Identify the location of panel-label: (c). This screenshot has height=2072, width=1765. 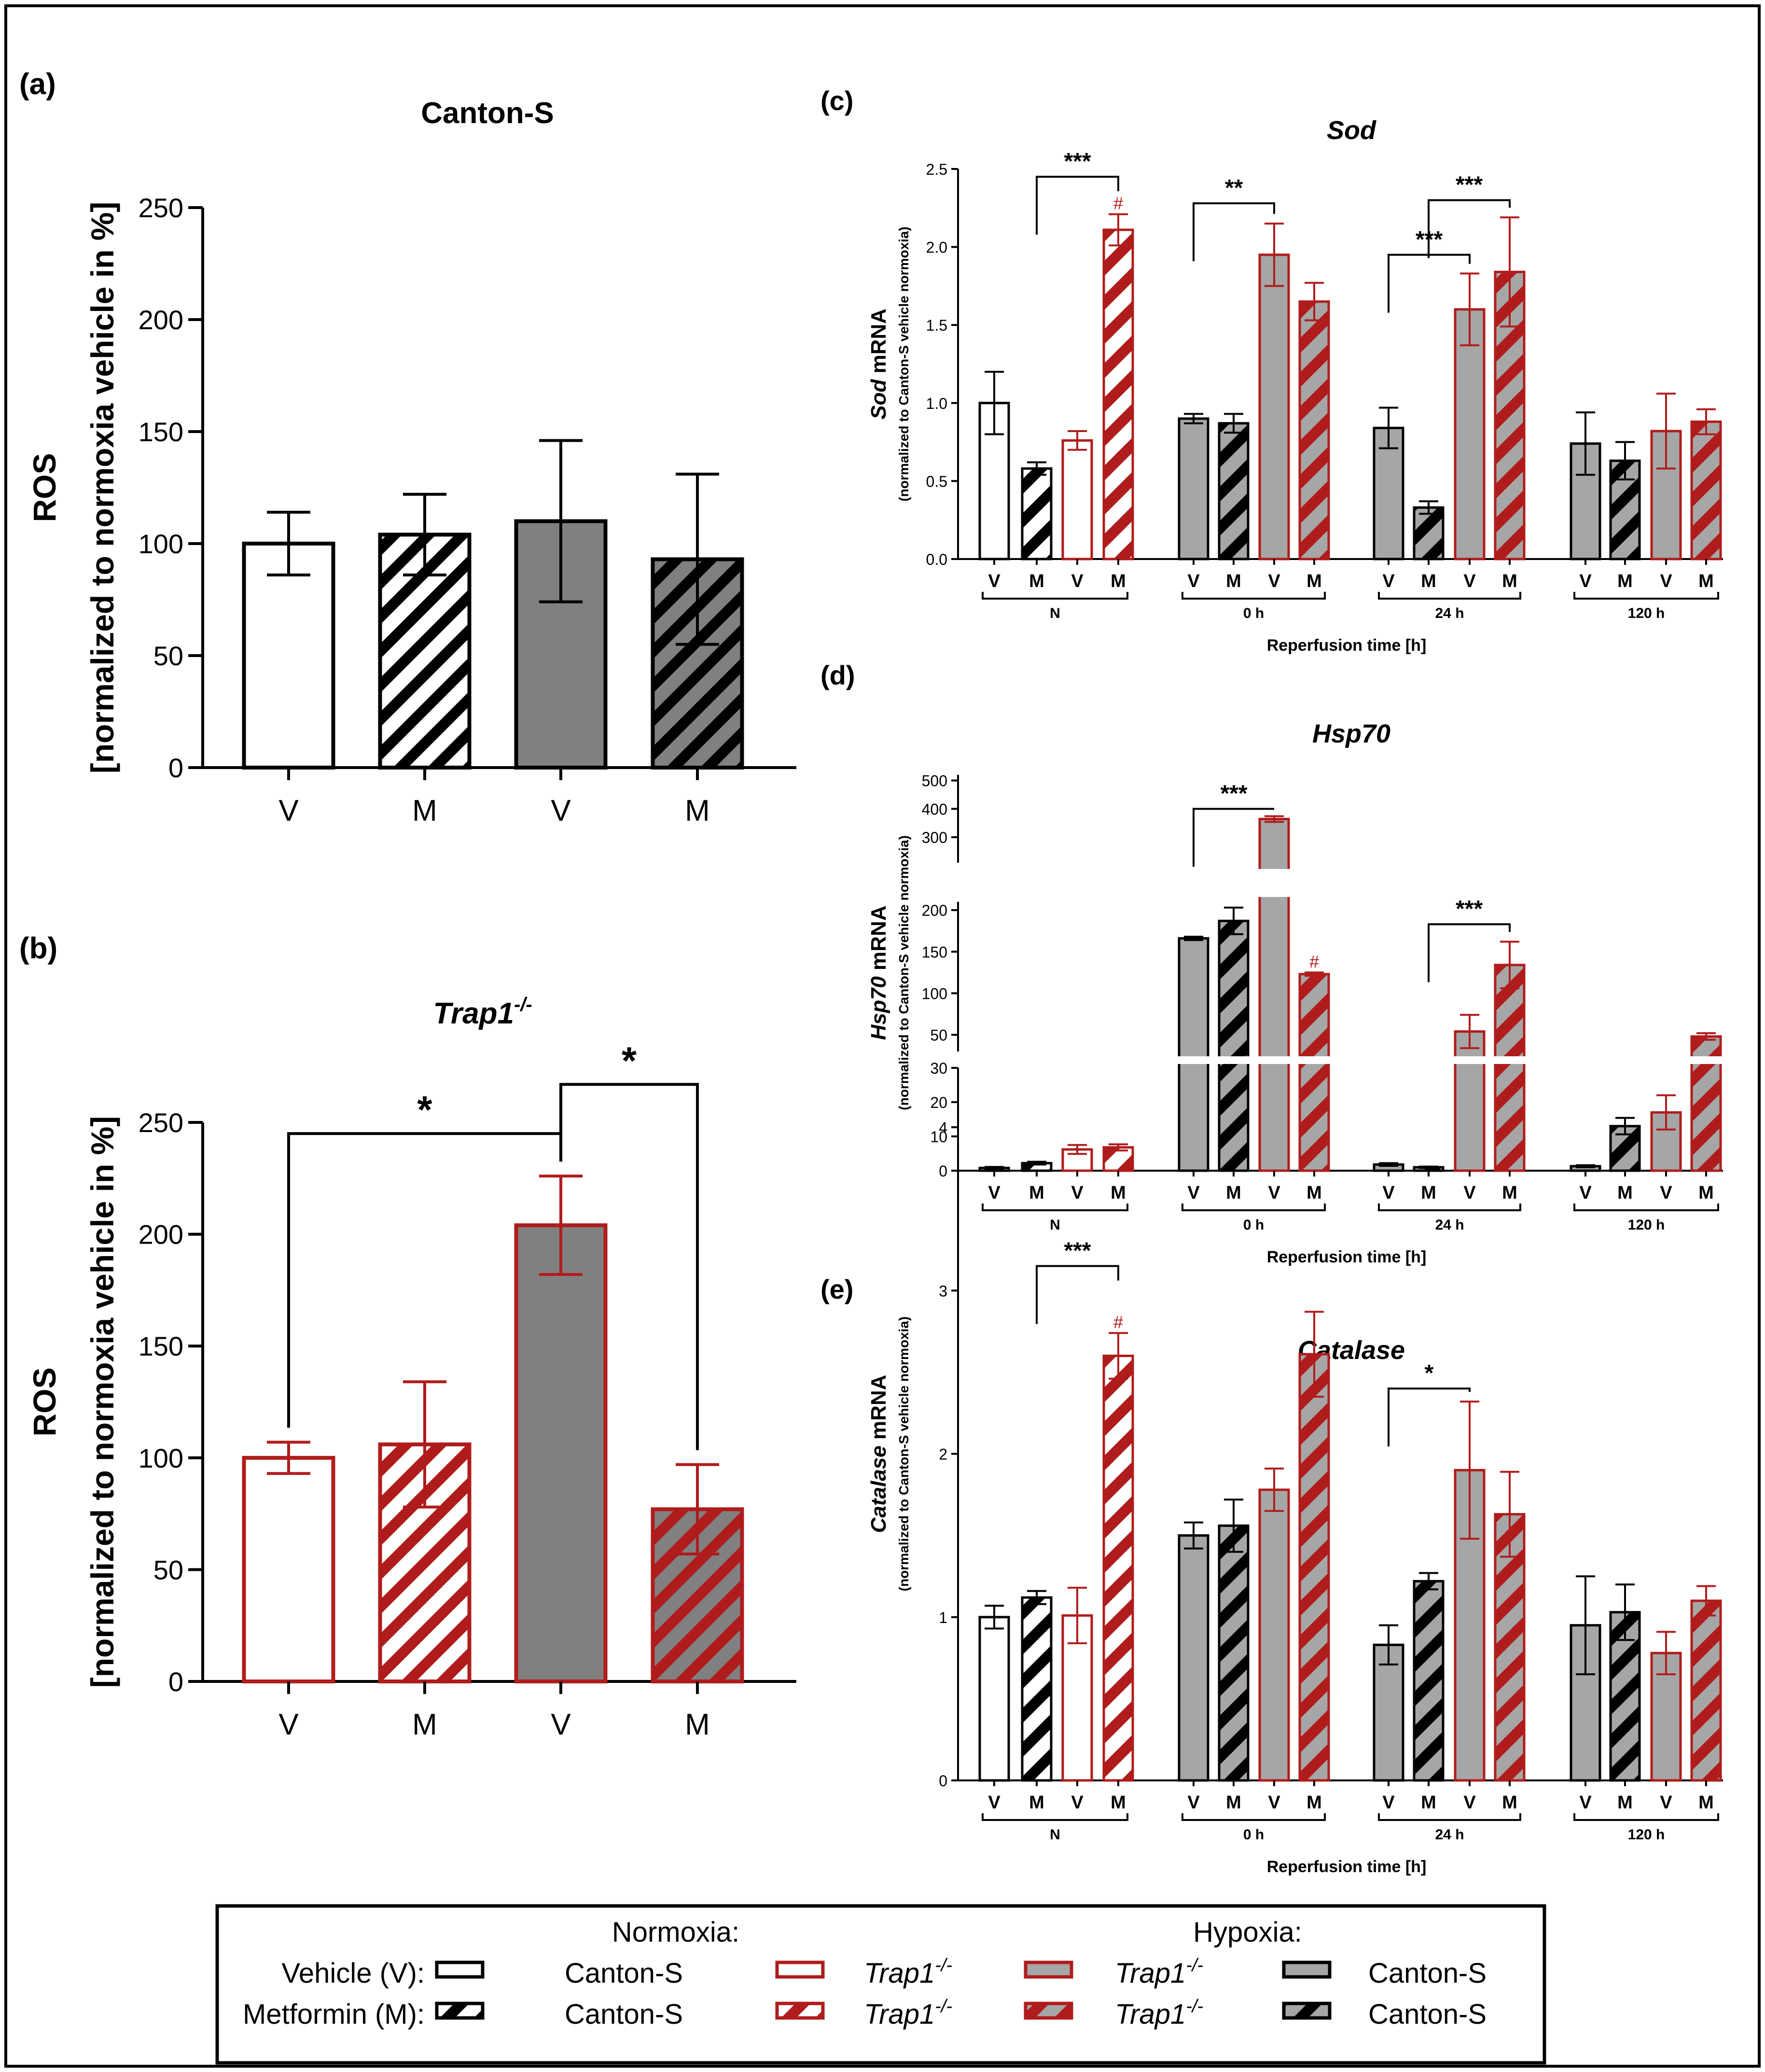
(837, 101).